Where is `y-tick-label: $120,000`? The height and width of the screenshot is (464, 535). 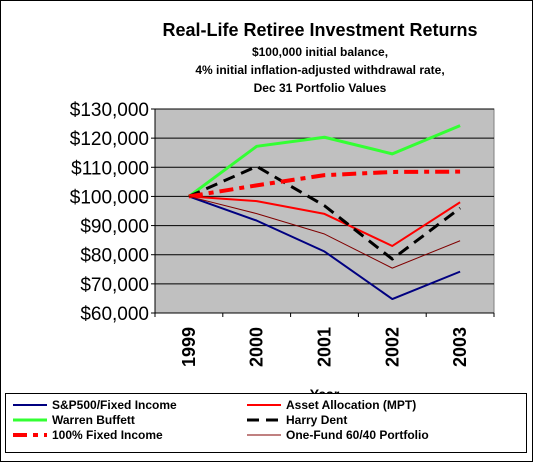 y-tick-label: $120,000 is located at coordinates (109, 139).